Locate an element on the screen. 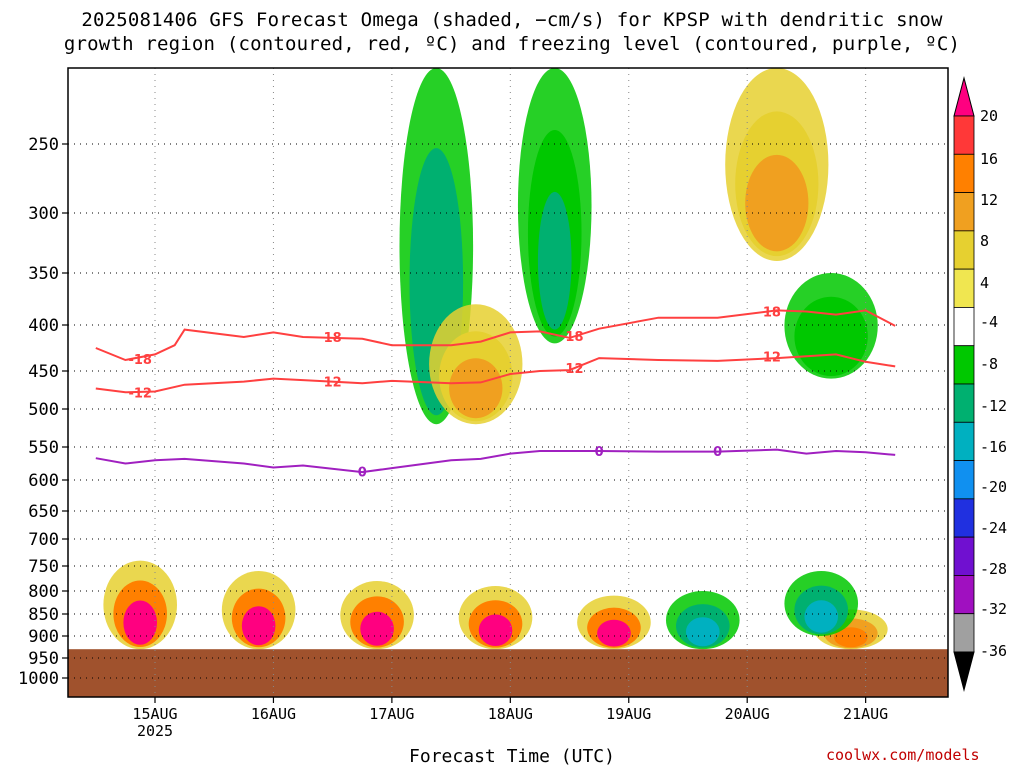 The height and width of the screenshot is (768, 1024). colorbar-top-triangle is located at coordinates (964, 96).